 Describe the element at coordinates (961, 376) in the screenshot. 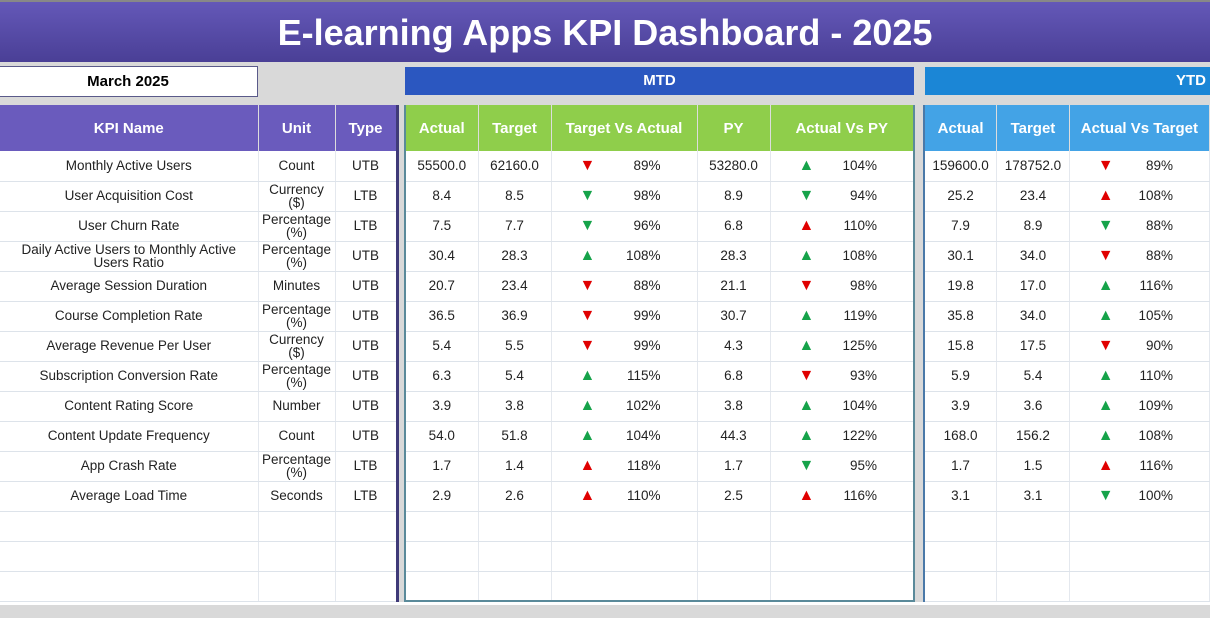

I see `ytd-actual: 5.9` at that location.